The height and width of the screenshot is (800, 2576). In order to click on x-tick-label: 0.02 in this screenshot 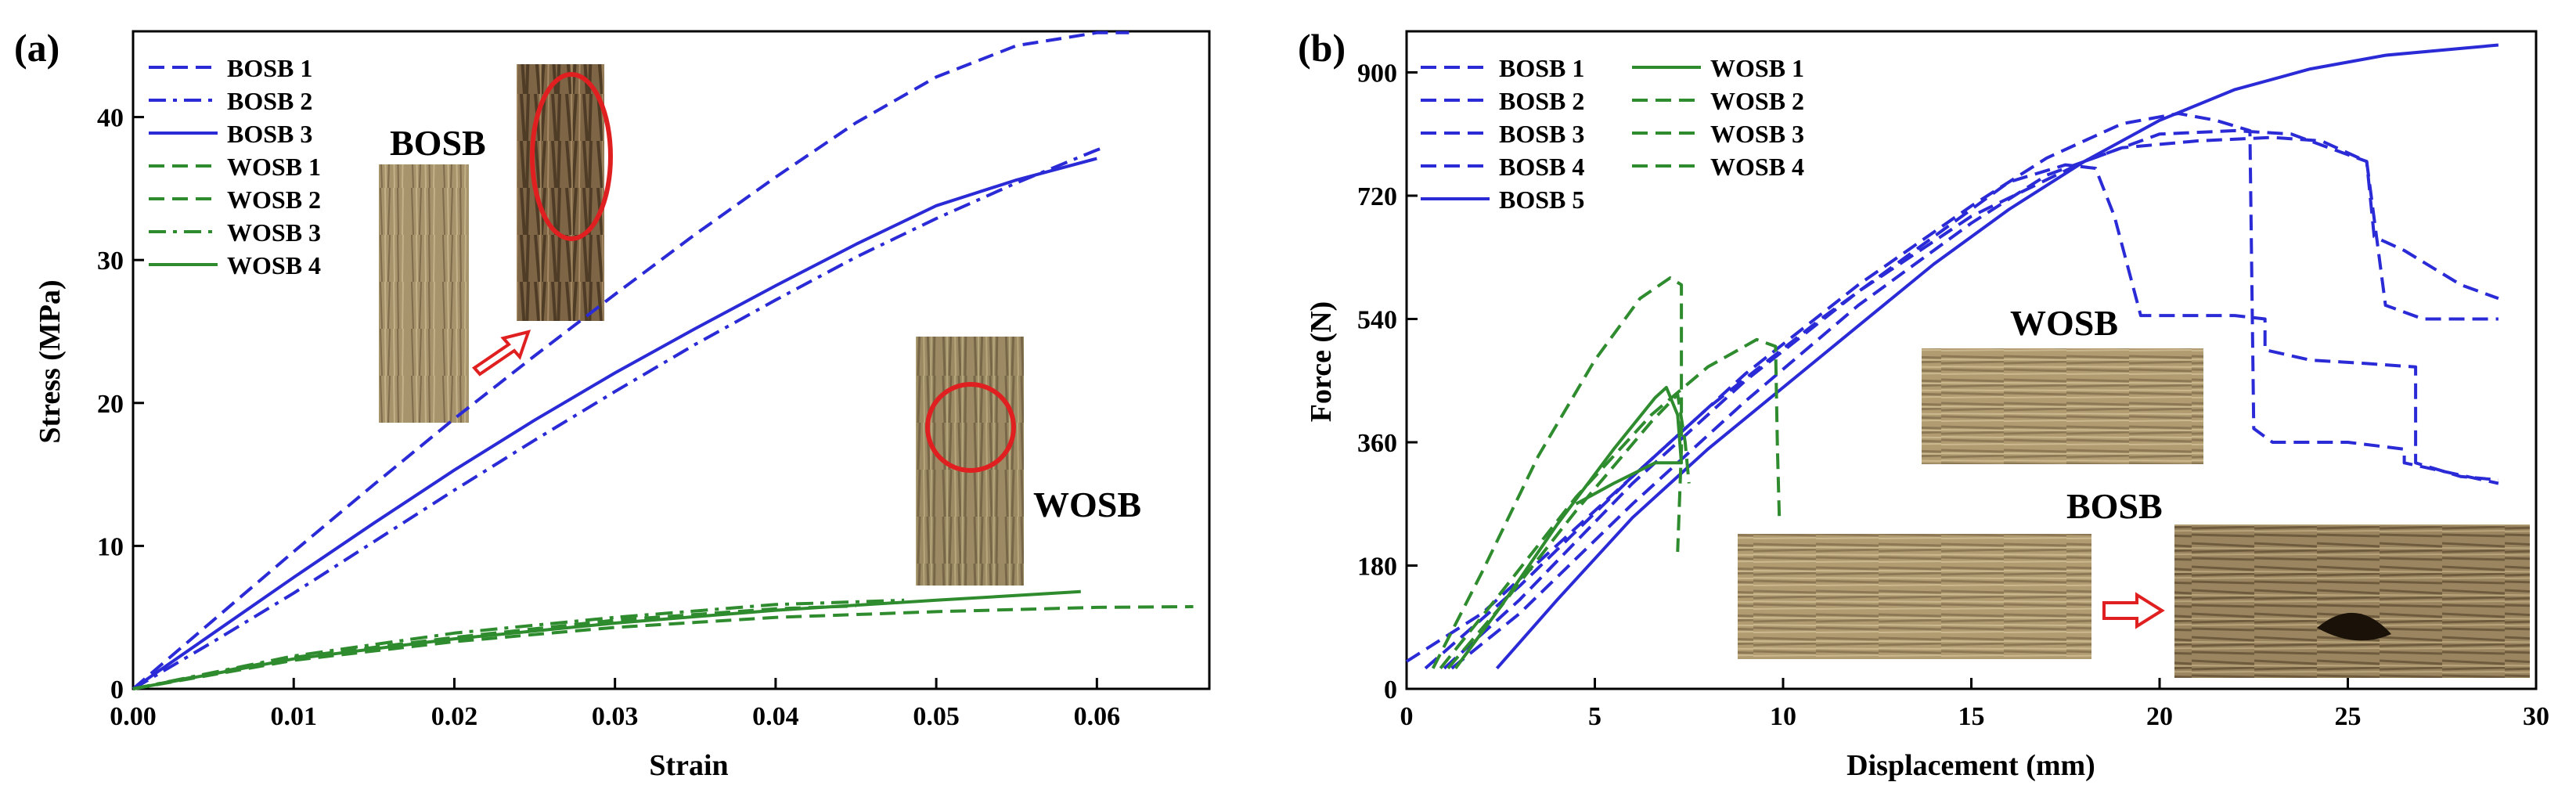, I will do `click(454, 716)`.